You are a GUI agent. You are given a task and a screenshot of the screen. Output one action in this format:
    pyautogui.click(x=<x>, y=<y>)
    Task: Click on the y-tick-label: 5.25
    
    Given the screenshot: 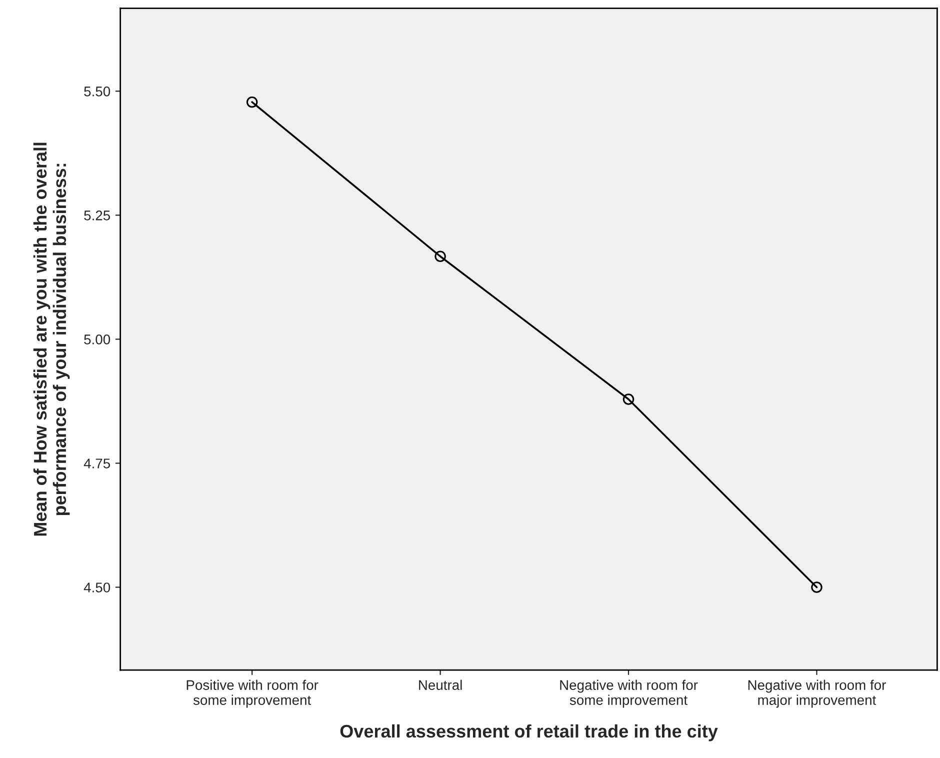 What is the action you would take?
    pyautogui.click(x=97, y=215)
    